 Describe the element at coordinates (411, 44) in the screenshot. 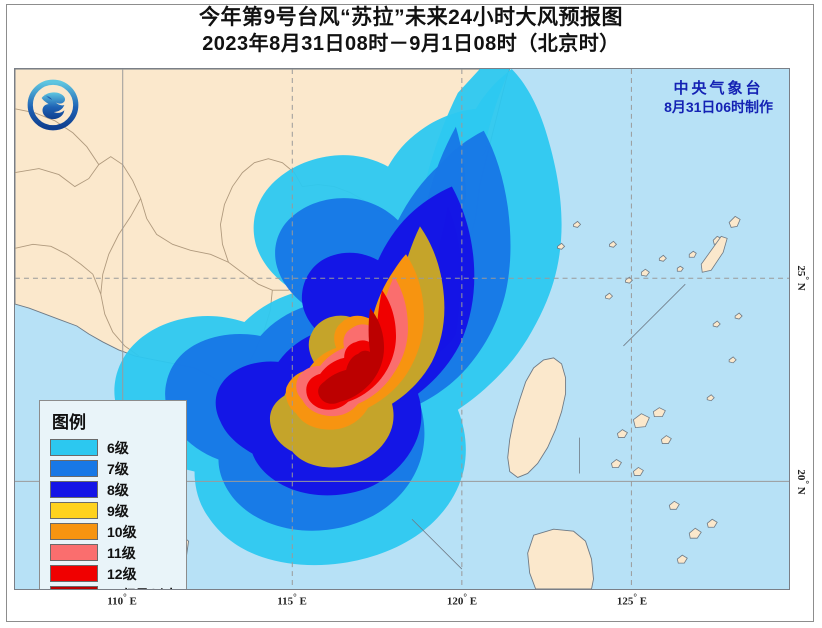

I see `page-subtitle: 2023年8月31日08时－9月1日08时（北京时）` at that location.